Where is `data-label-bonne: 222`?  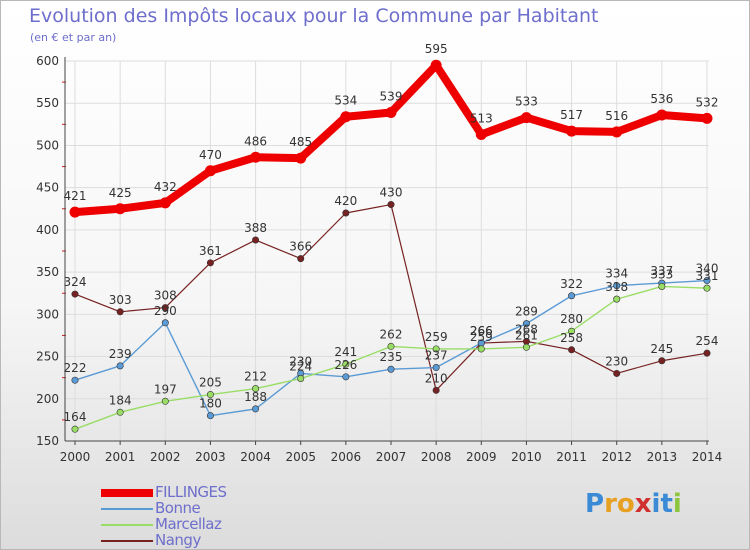
data-label-bonne: 222 is located at coordinates (75, 368).